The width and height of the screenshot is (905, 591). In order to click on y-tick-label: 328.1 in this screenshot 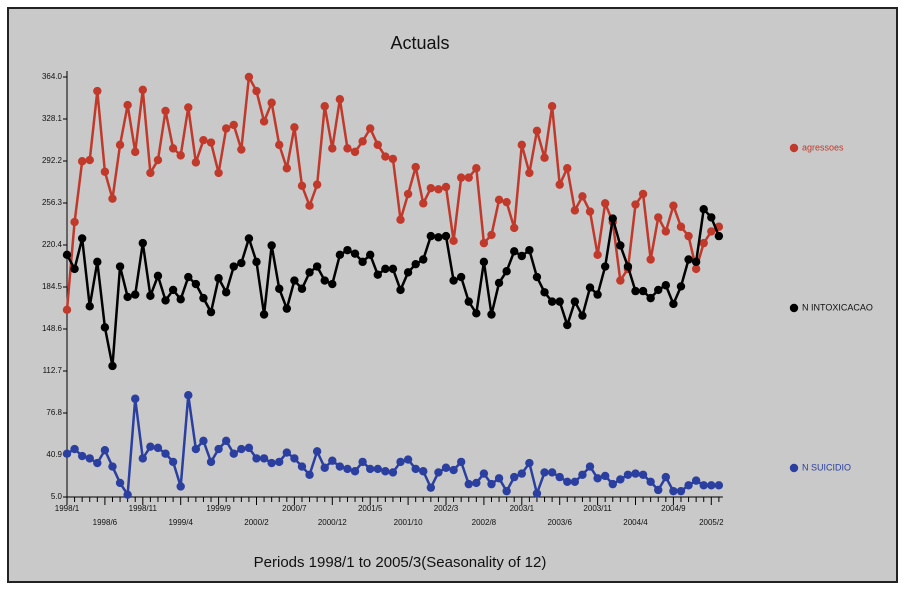, I will do `click(52, 118)`.